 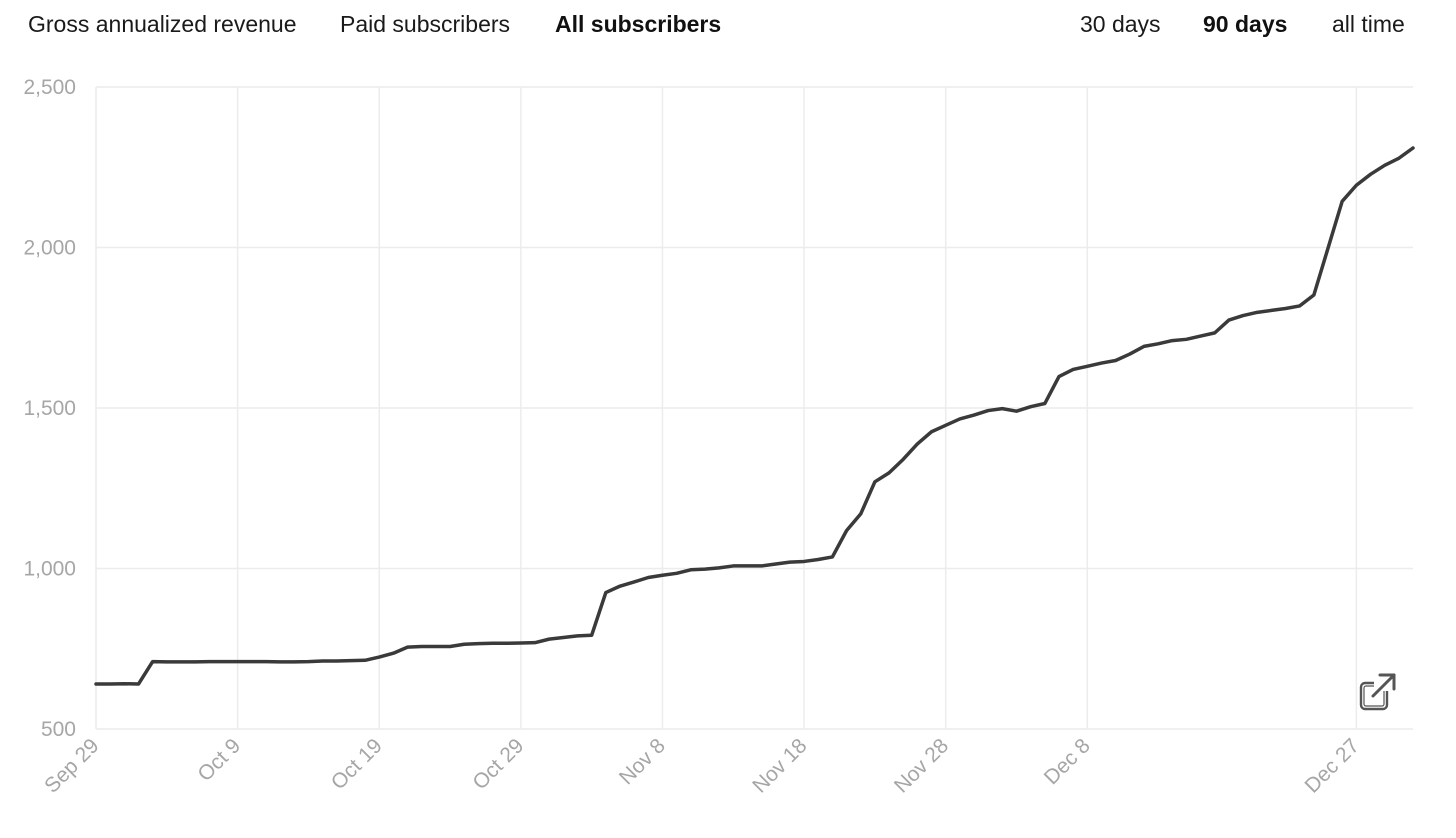 What do you see at coordinates (642, 761) in the screenshot?
I see `x-tick-label: Nov 8` at bounding box center [642, 761].